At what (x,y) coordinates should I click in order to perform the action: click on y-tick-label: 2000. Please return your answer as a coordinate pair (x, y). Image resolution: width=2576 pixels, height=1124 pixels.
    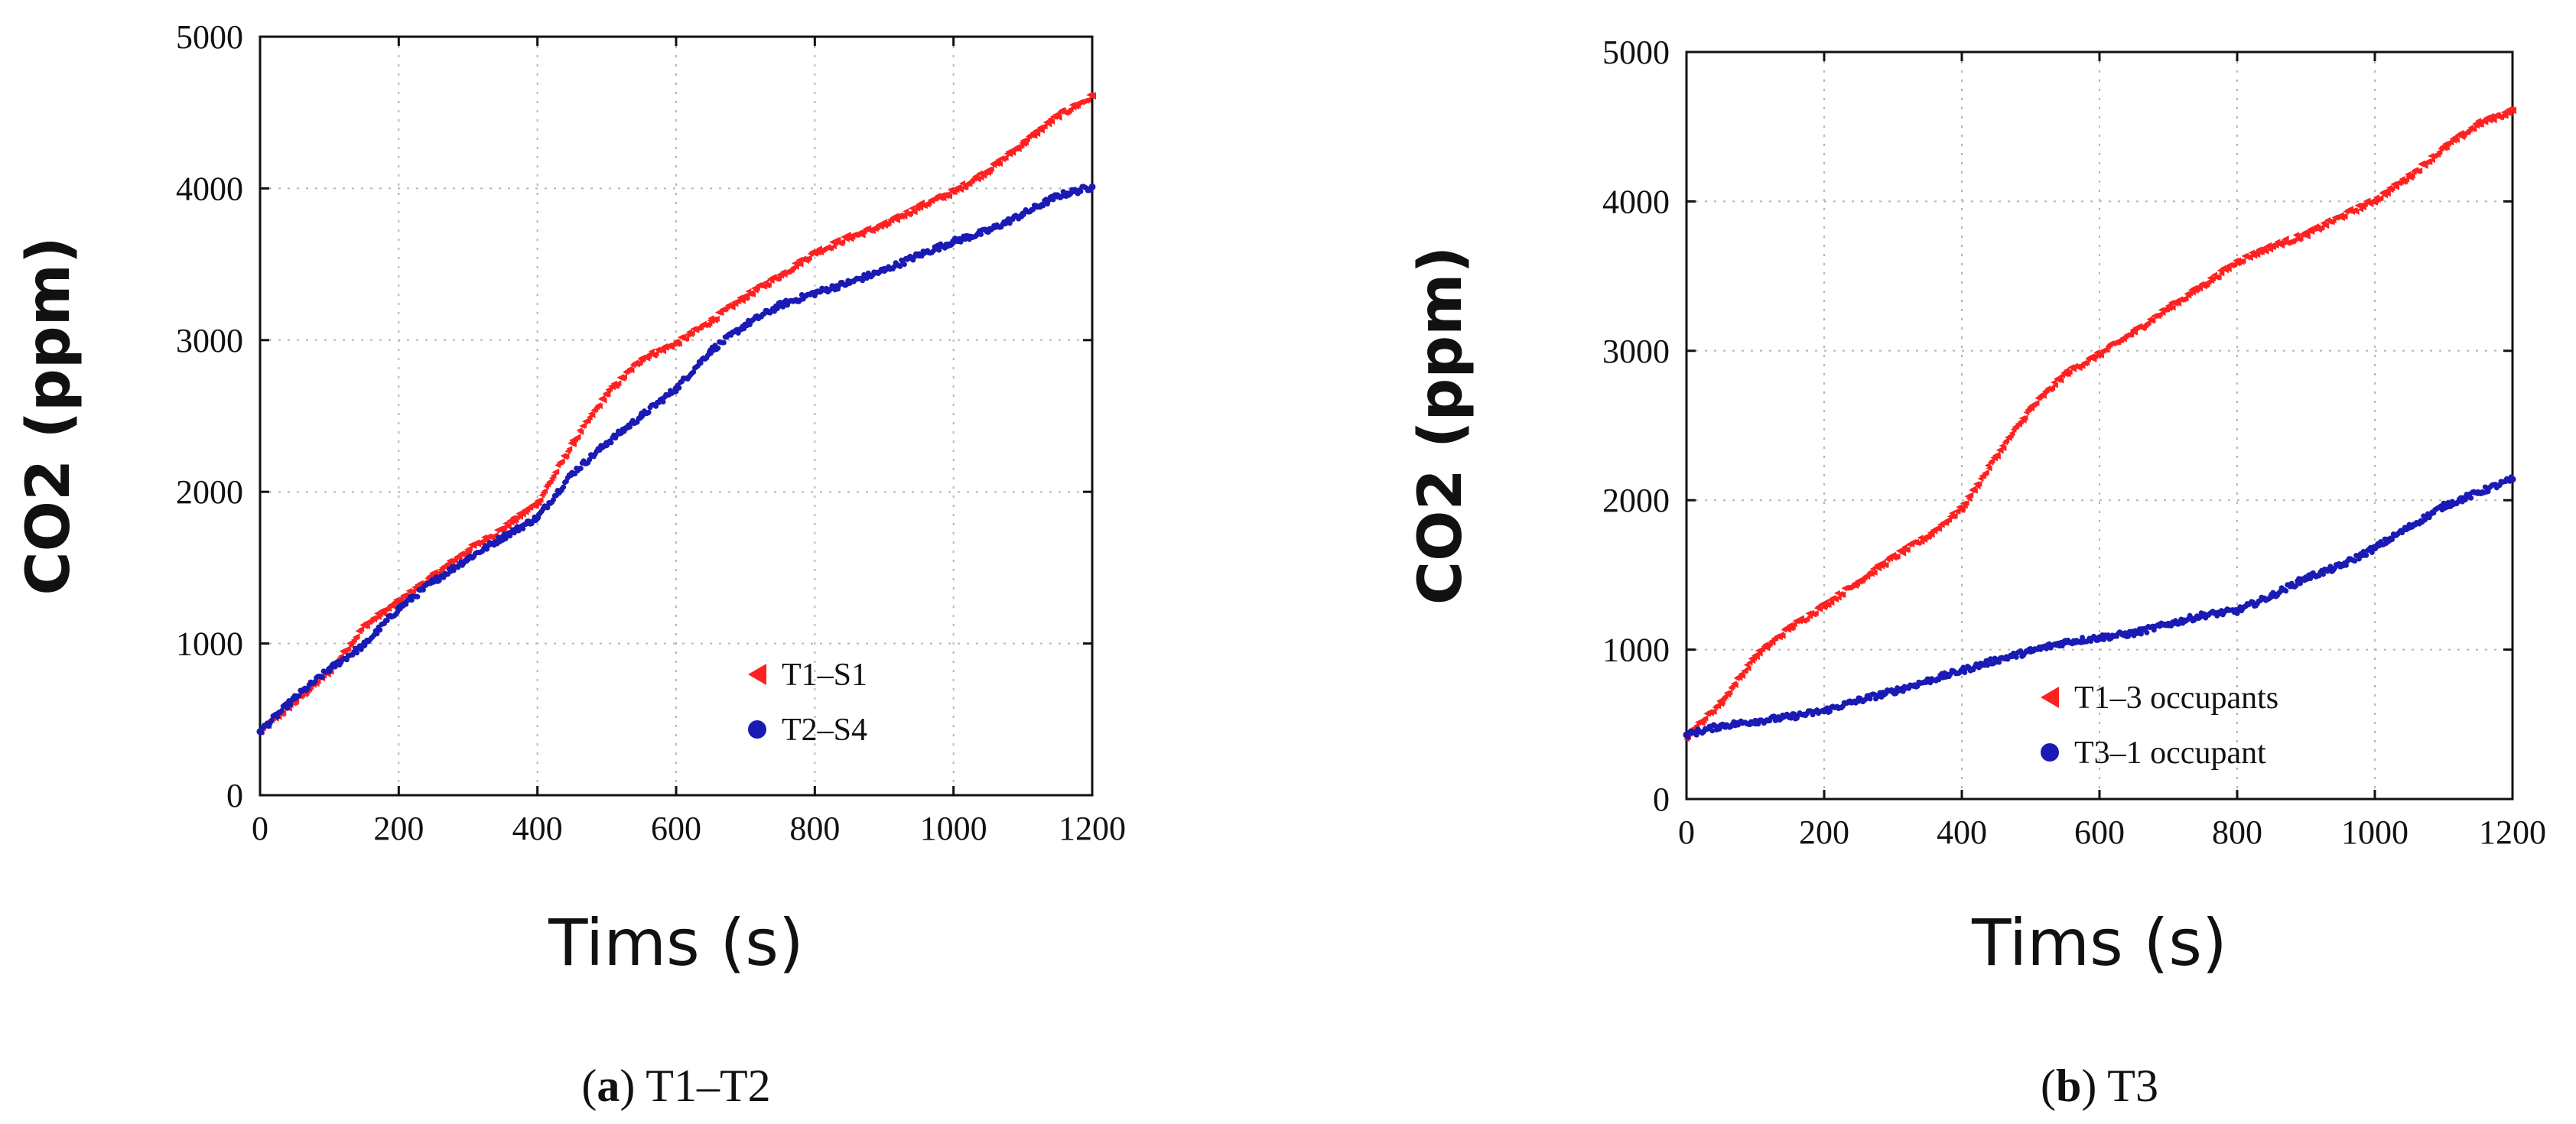
    Looking at the image, I should click on (209, 492).